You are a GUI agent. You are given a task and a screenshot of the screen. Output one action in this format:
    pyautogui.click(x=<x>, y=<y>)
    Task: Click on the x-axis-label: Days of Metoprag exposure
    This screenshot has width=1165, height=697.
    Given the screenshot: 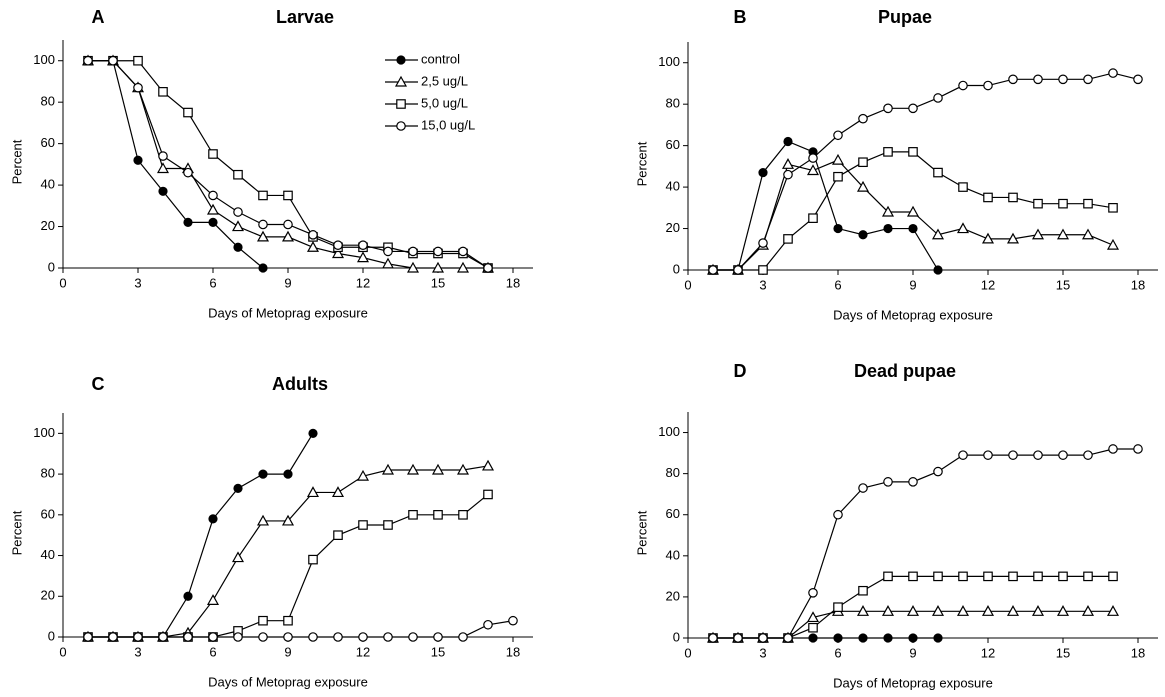 What is the action you would take?
    pyautogui.click(x=288, y=312)
    